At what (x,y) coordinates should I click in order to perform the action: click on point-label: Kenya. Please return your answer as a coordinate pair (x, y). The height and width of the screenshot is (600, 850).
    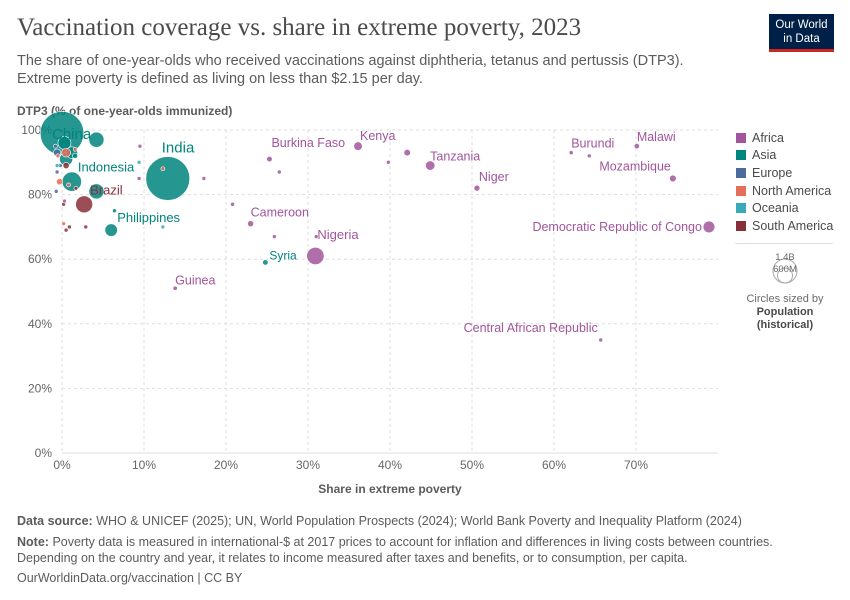
    Looking at the image, I should click on (377, 136).